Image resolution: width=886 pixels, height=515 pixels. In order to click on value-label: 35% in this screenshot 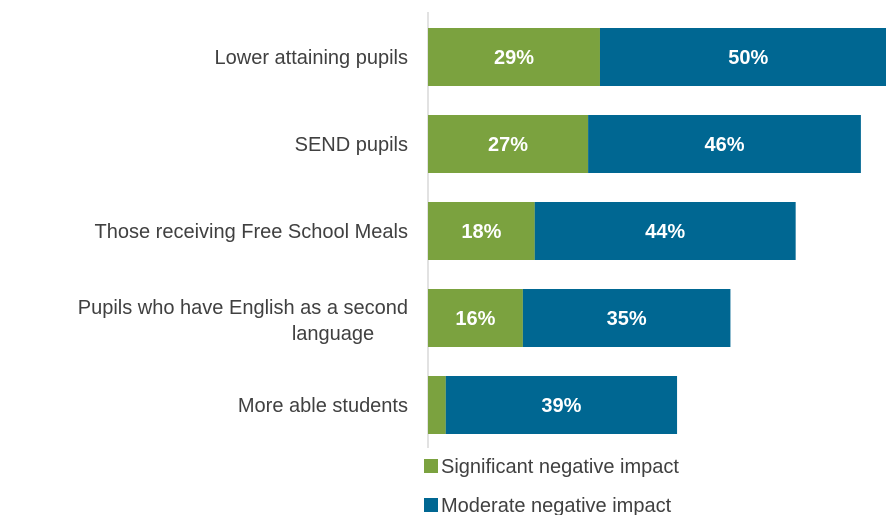, I will do `click(627, 319)`.